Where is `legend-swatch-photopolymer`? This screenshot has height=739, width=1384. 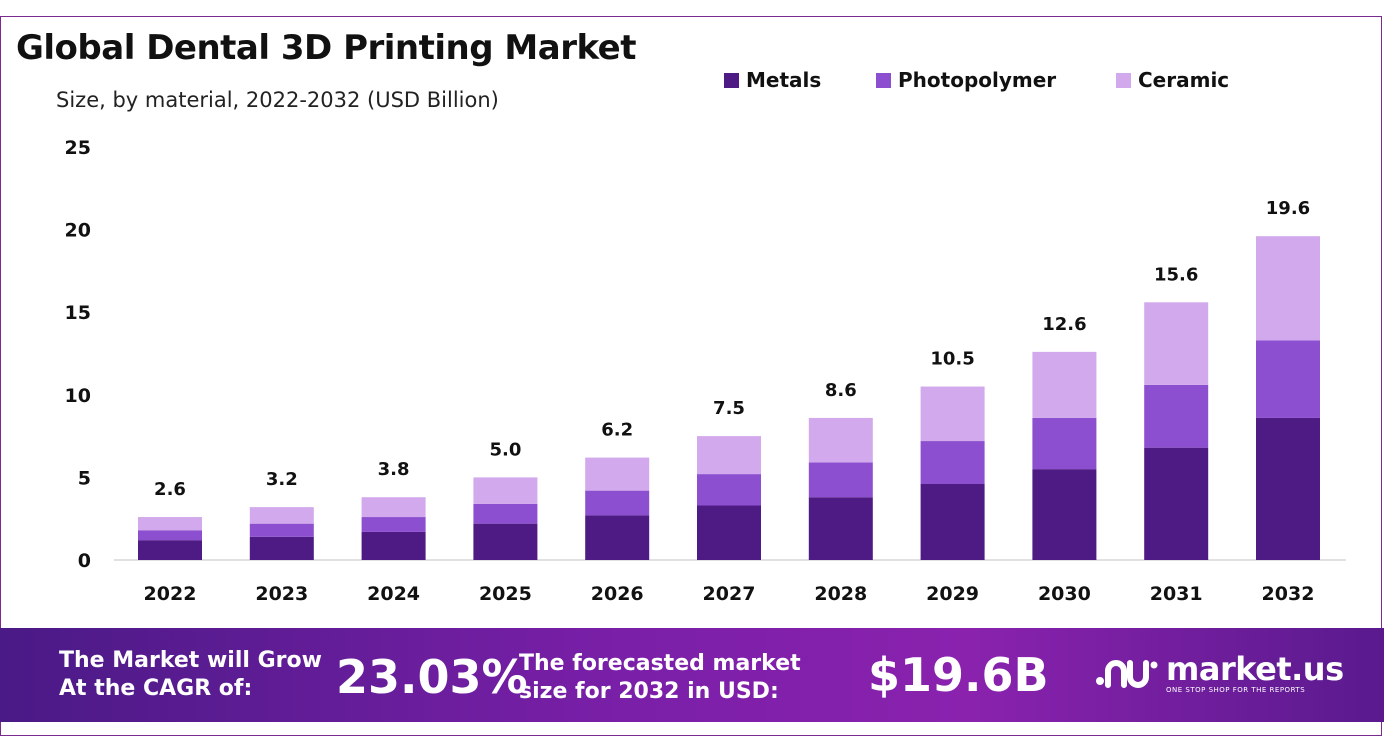 legend-swatch-photopolymer is located at coordinates (883, 80).